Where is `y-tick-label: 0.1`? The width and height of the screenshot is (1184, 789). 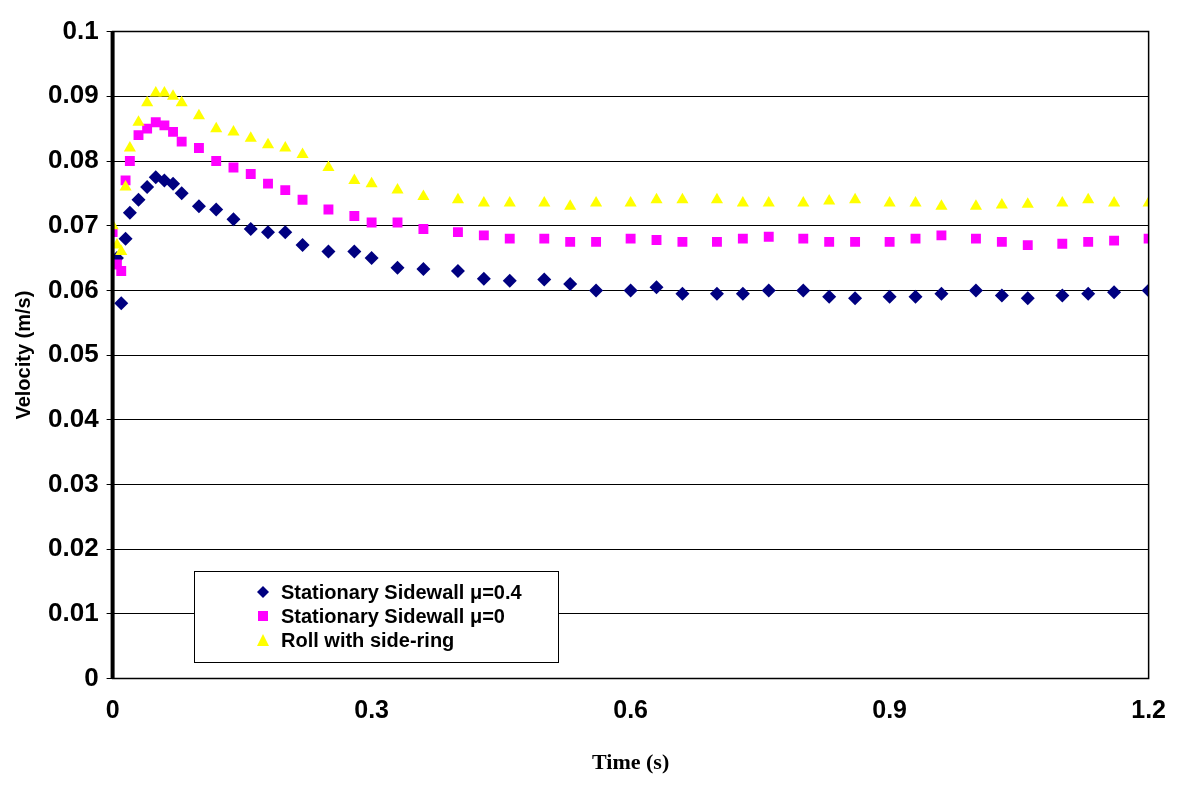 y-tick-label: 0.1 is located at coordinates (80, 29).